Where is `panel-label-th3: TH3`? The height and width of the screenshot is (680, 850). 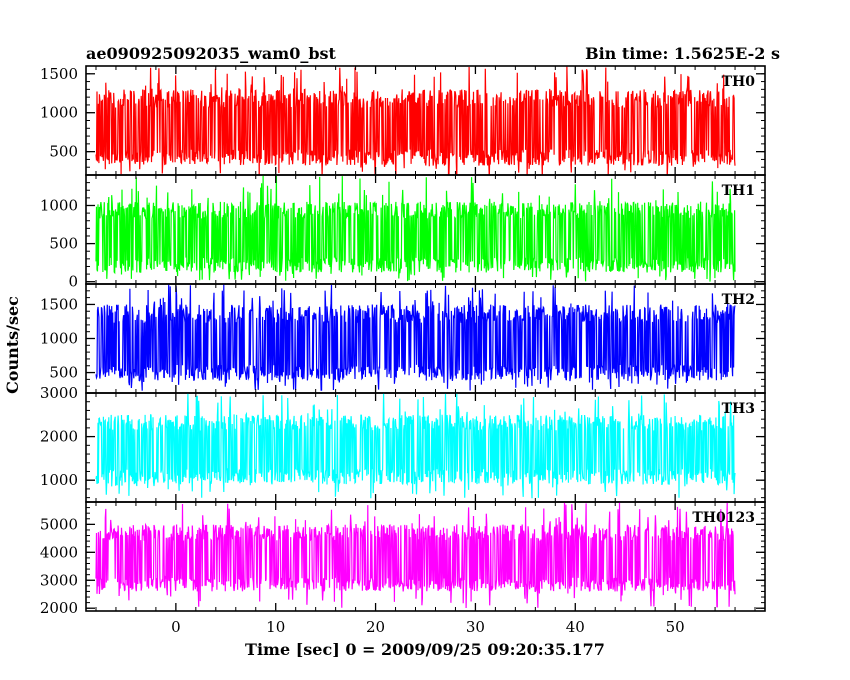
panel-label-th3: TH3 is located at coordinates (738, 409).